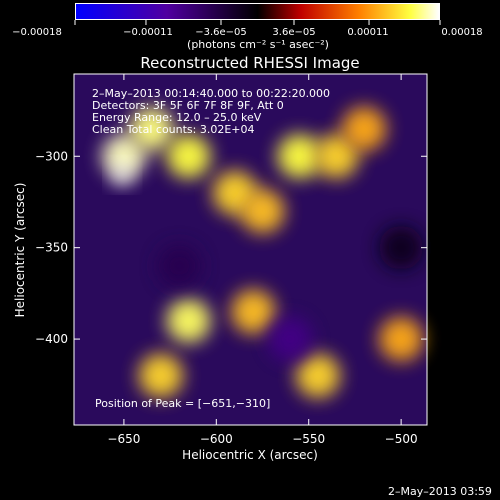  I want to click on x-tick-label: −600, so click(216, 439).